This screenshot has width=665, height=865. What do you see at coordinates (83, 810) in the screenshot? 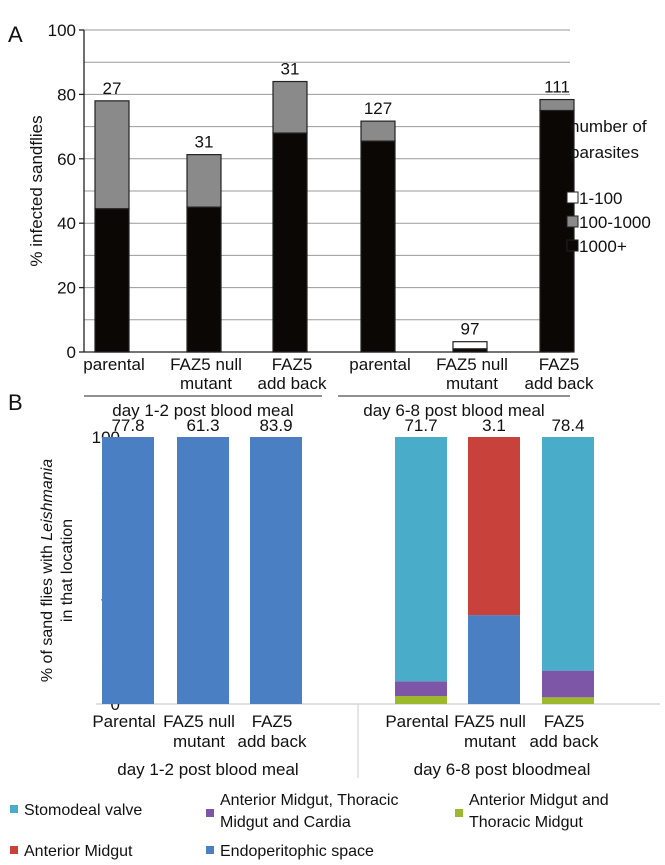
I see `legend-label: Stomodeal valve` at bounding box center [83, 810].